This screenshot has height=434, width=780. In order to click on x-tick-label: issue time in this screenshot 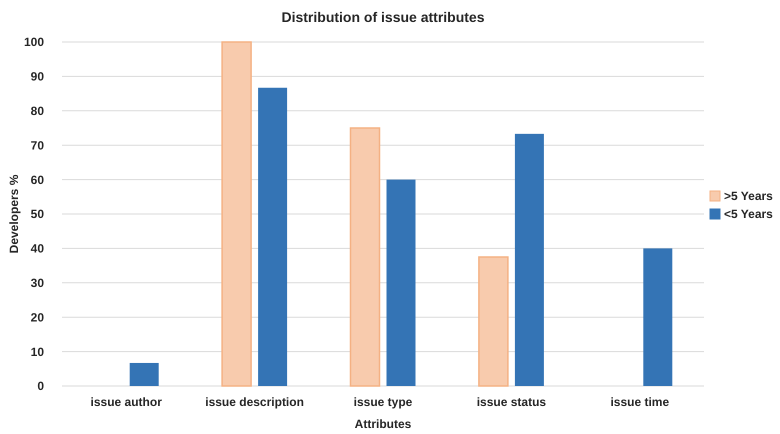, I will do `click(640, 402)`.